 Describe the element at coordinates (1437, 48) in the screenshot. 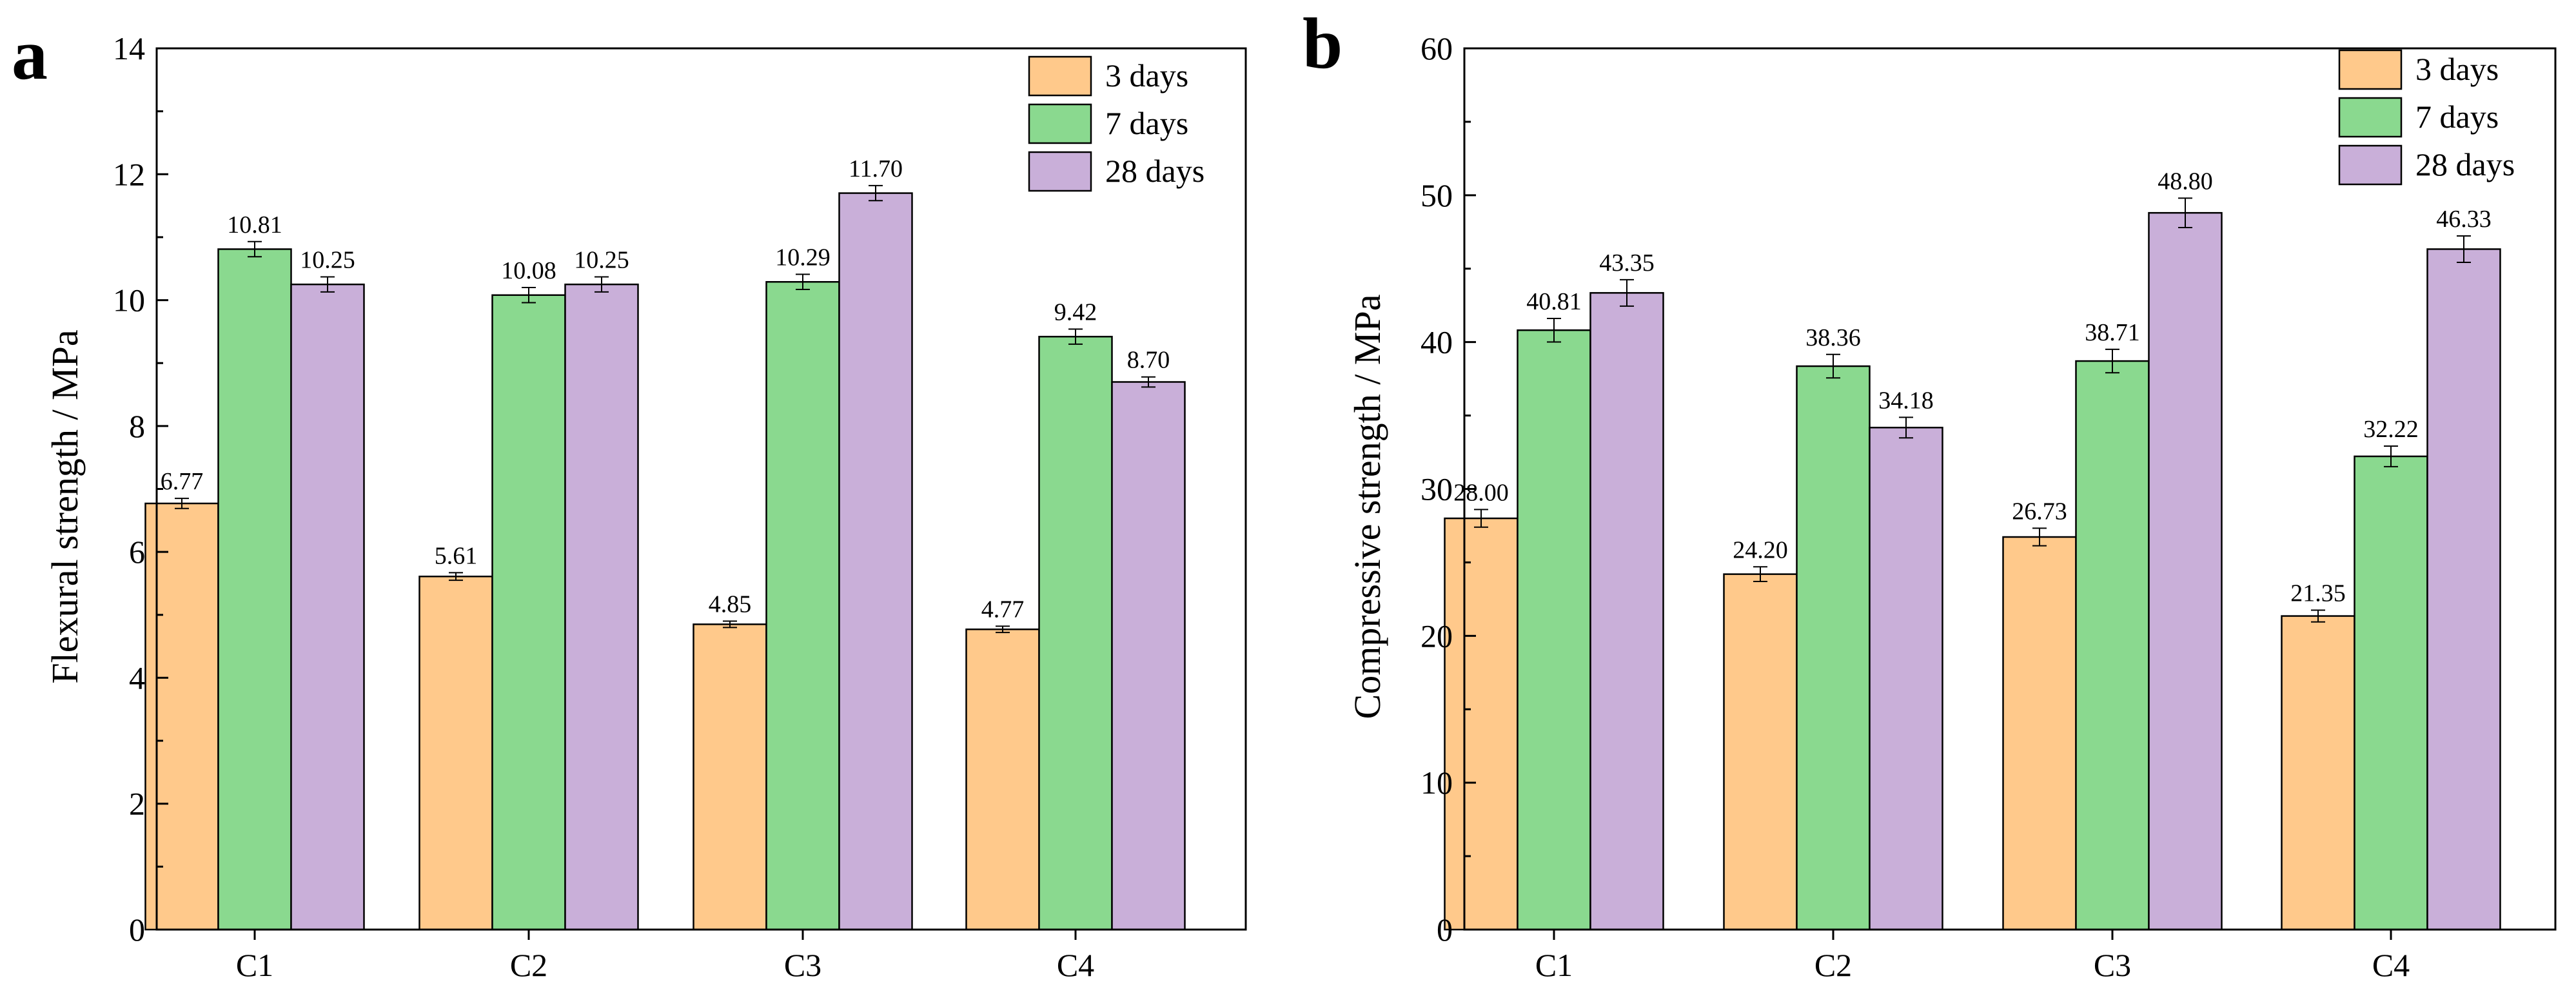

I see `panel-b-y-tick-label: 60` at that location.